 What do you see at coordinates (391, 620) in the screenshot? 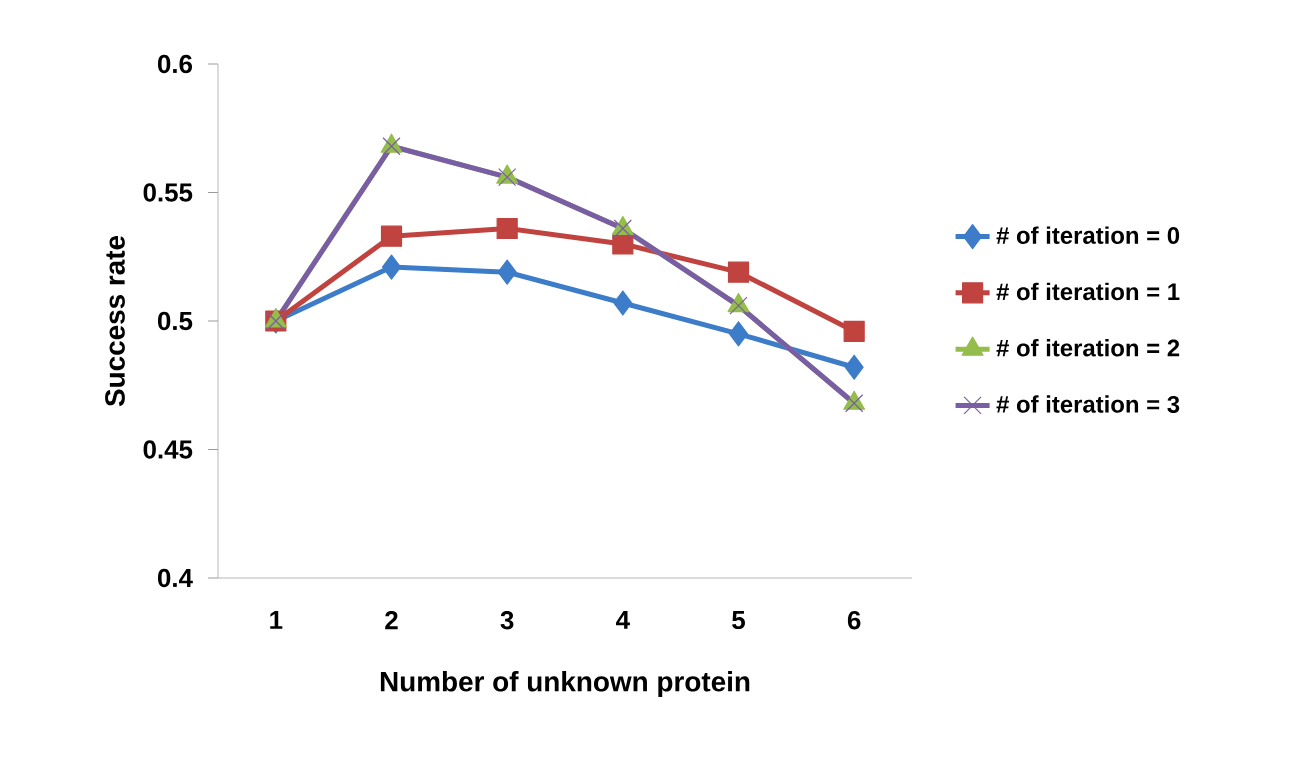
I see `x-tick-label: 2` at bounding box center [391, 620].